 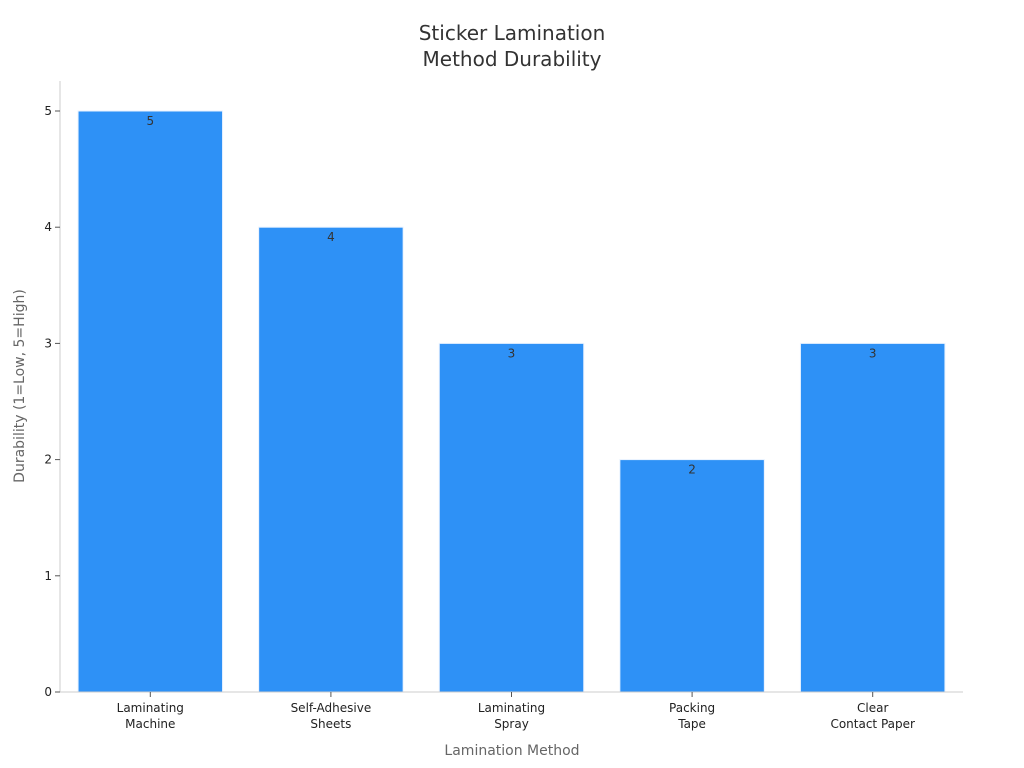 I want to click on data-label-1: 4, so click(x=331, y=237).